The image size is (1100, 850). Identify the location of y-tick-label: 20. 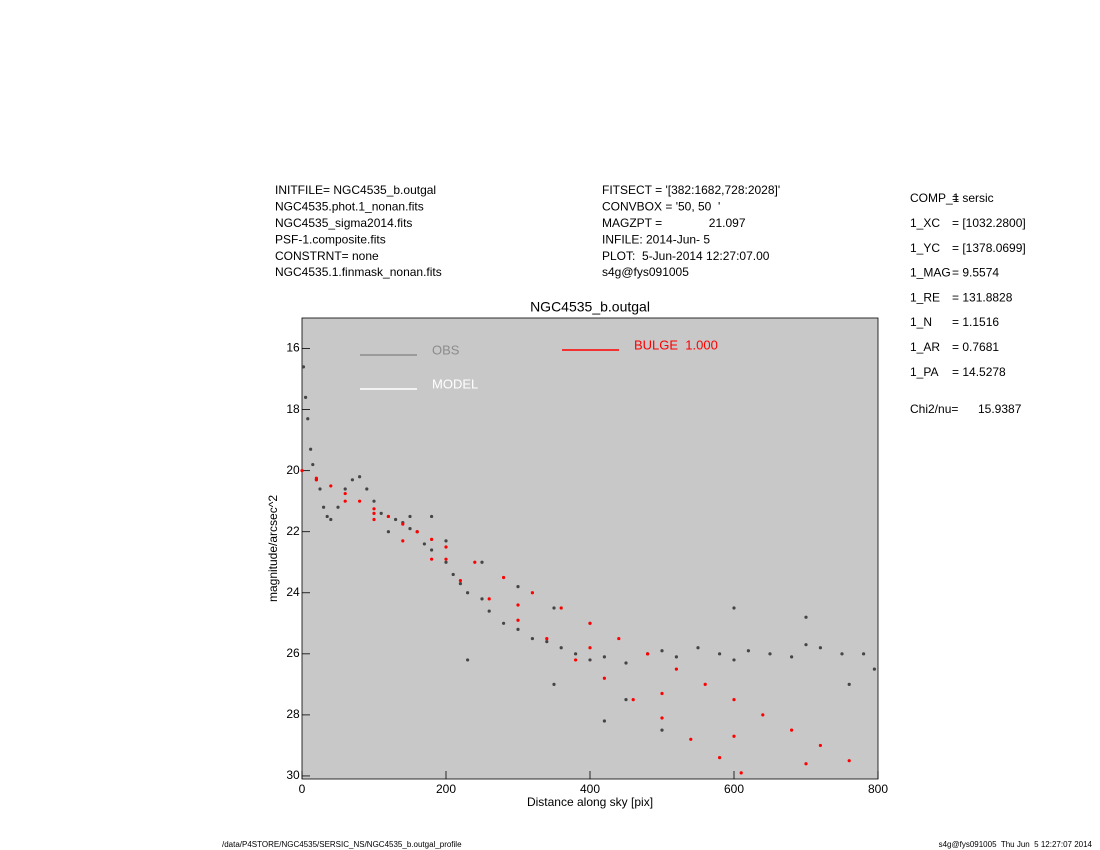
(293, 470).